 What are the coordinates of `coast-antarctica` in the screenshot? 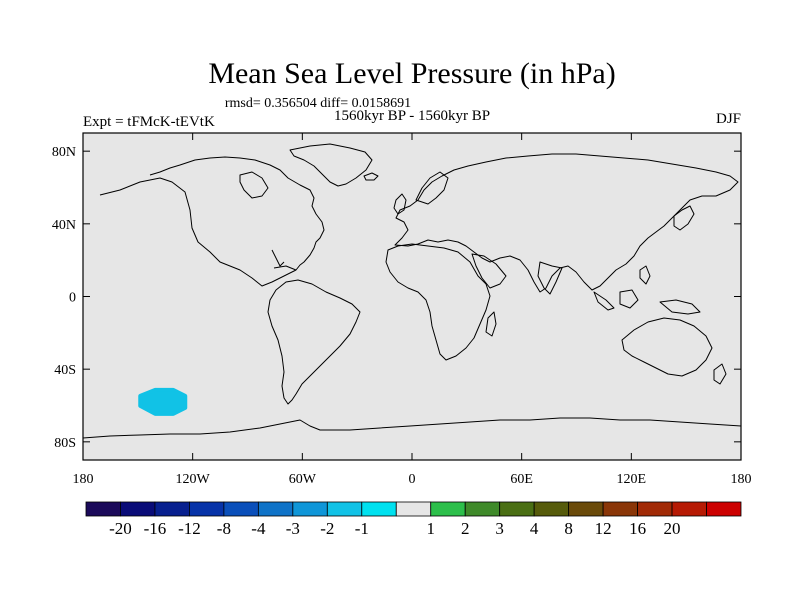 It's located at (412, 428).